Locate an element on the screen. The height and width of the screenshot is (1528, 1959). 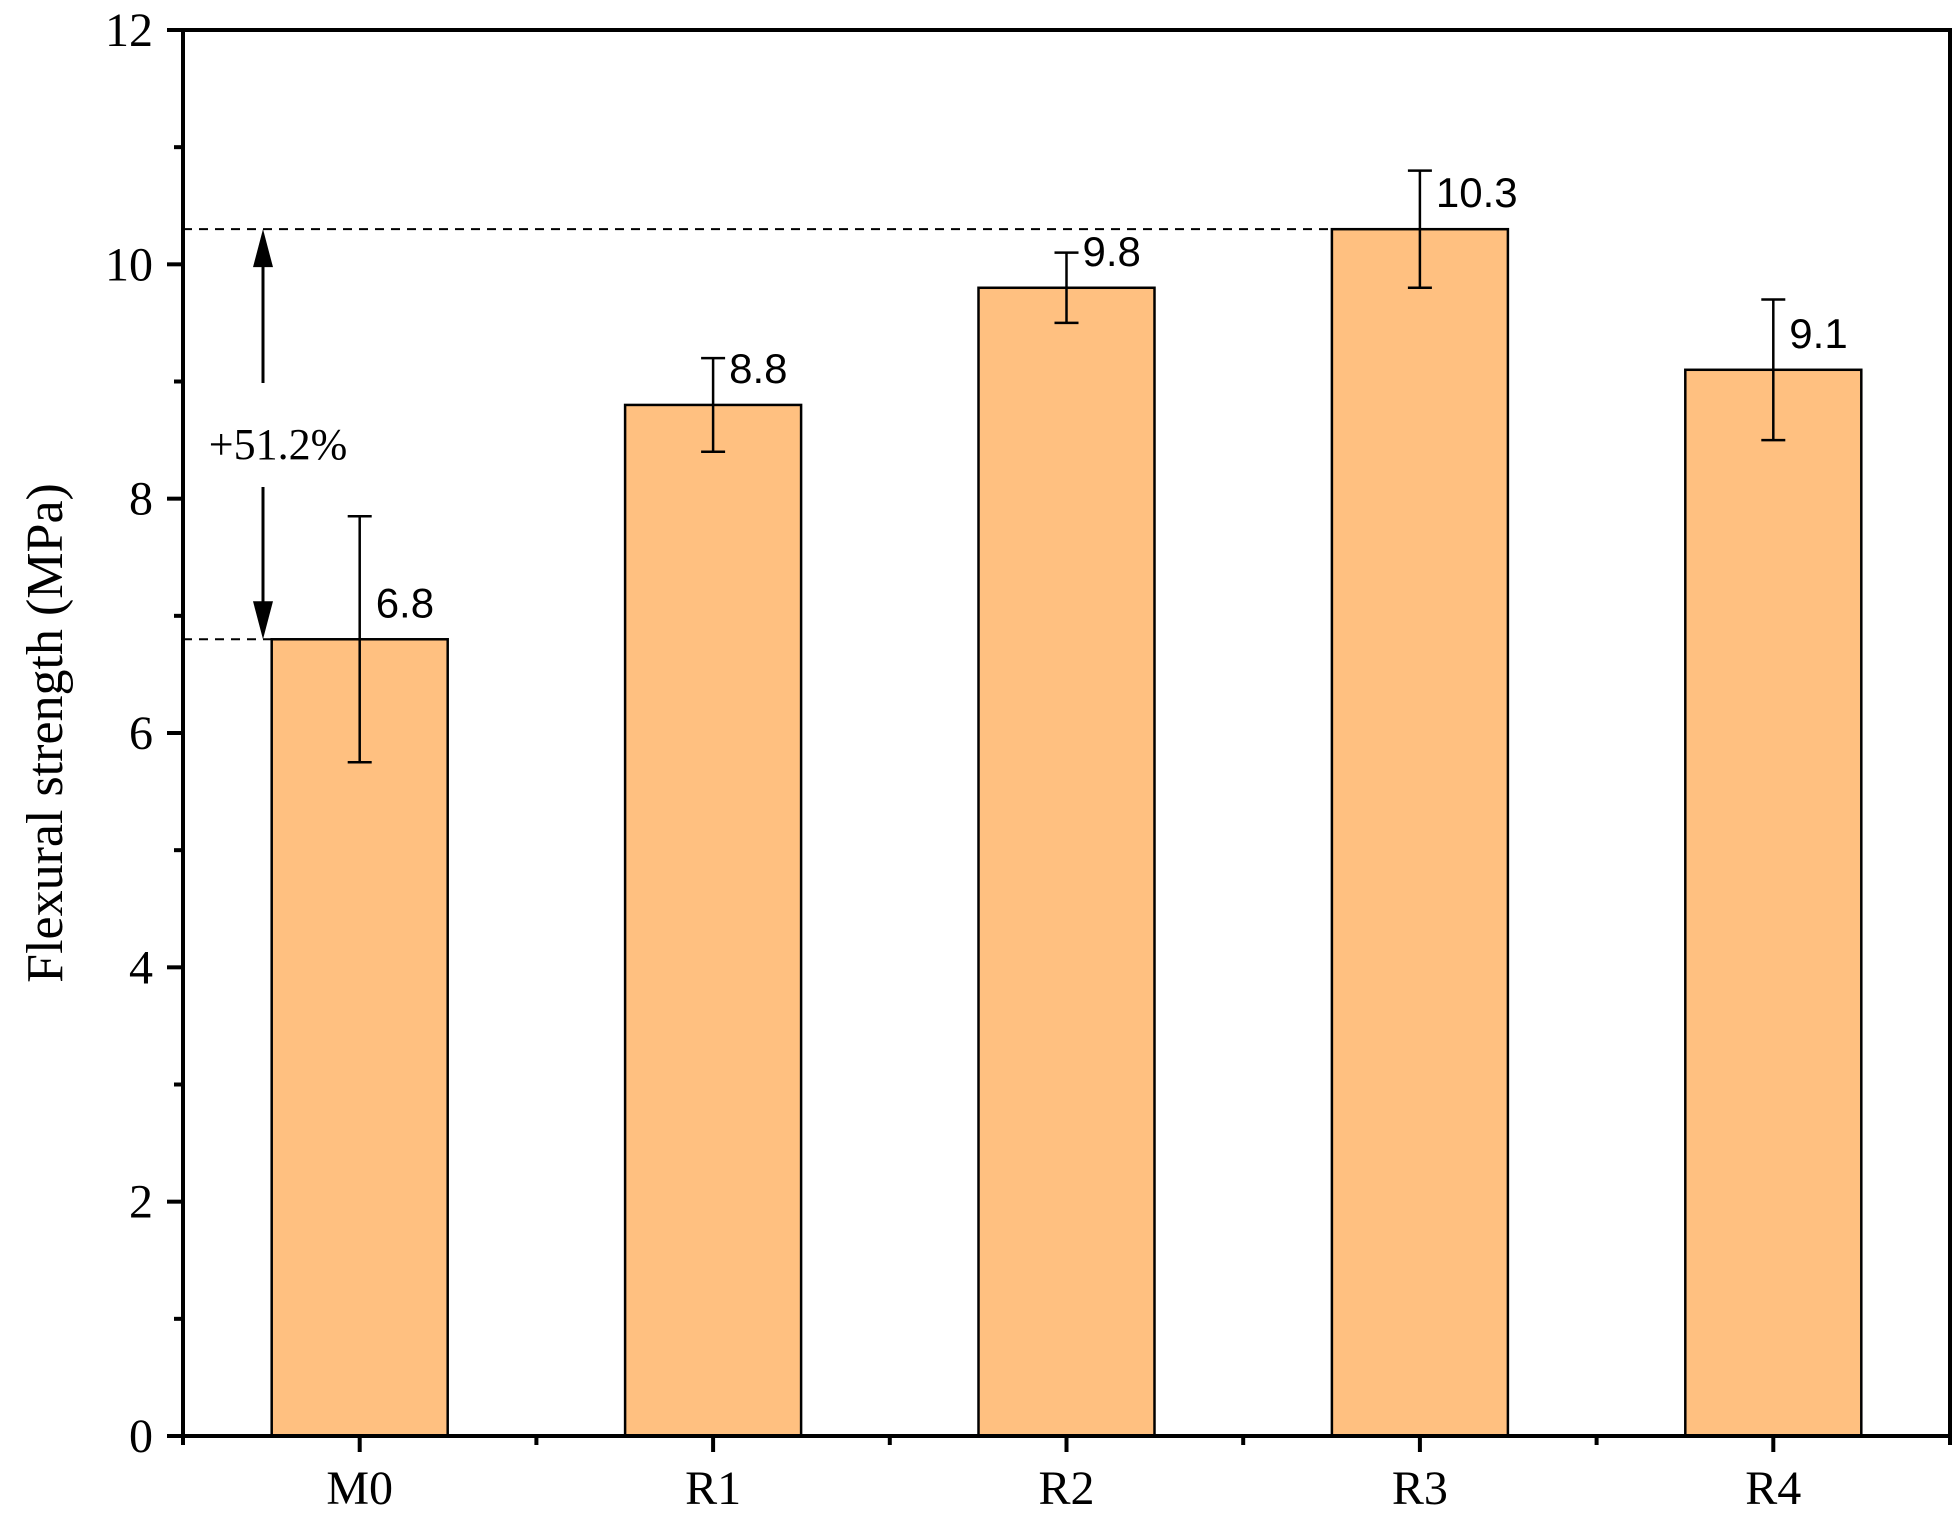
y-tick-label: 6 is located at coordinates (141, 733).